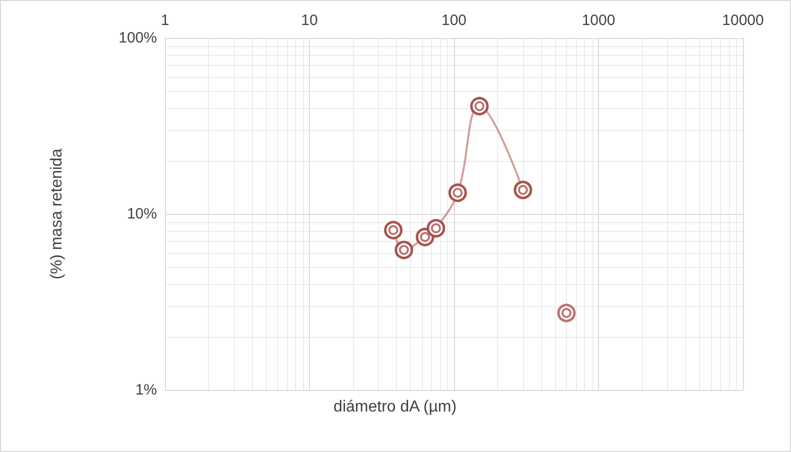 The width and height of the screenshot is (791, 452). I want to click on x-tick-label: 10000, so click(743, 20).